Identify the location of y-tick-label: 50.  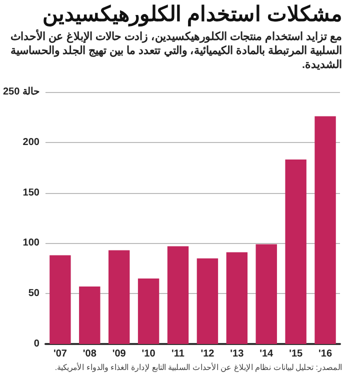
(34, 294).